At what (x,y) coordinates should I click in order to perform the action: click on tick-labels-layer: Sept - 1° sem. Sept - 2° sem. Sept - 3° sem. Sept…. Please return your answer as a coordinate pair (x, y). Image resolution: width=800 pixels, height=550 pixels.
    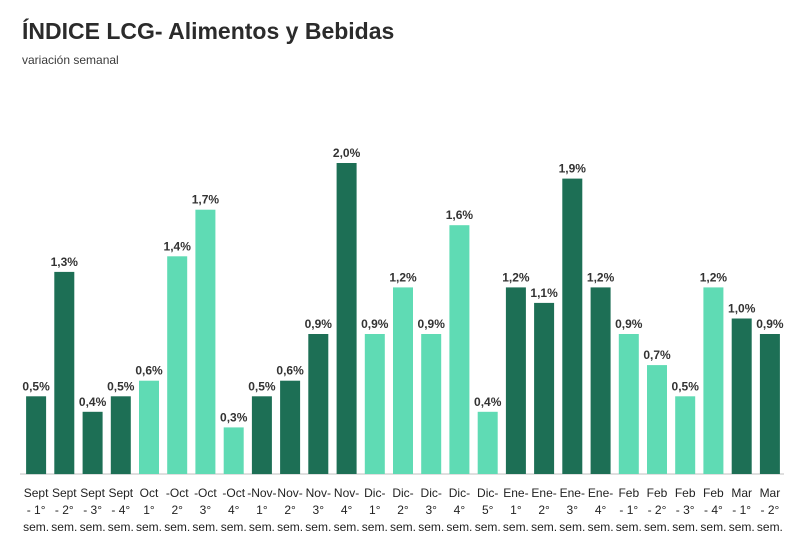
    Looking at the image, I should click on (403, 510).